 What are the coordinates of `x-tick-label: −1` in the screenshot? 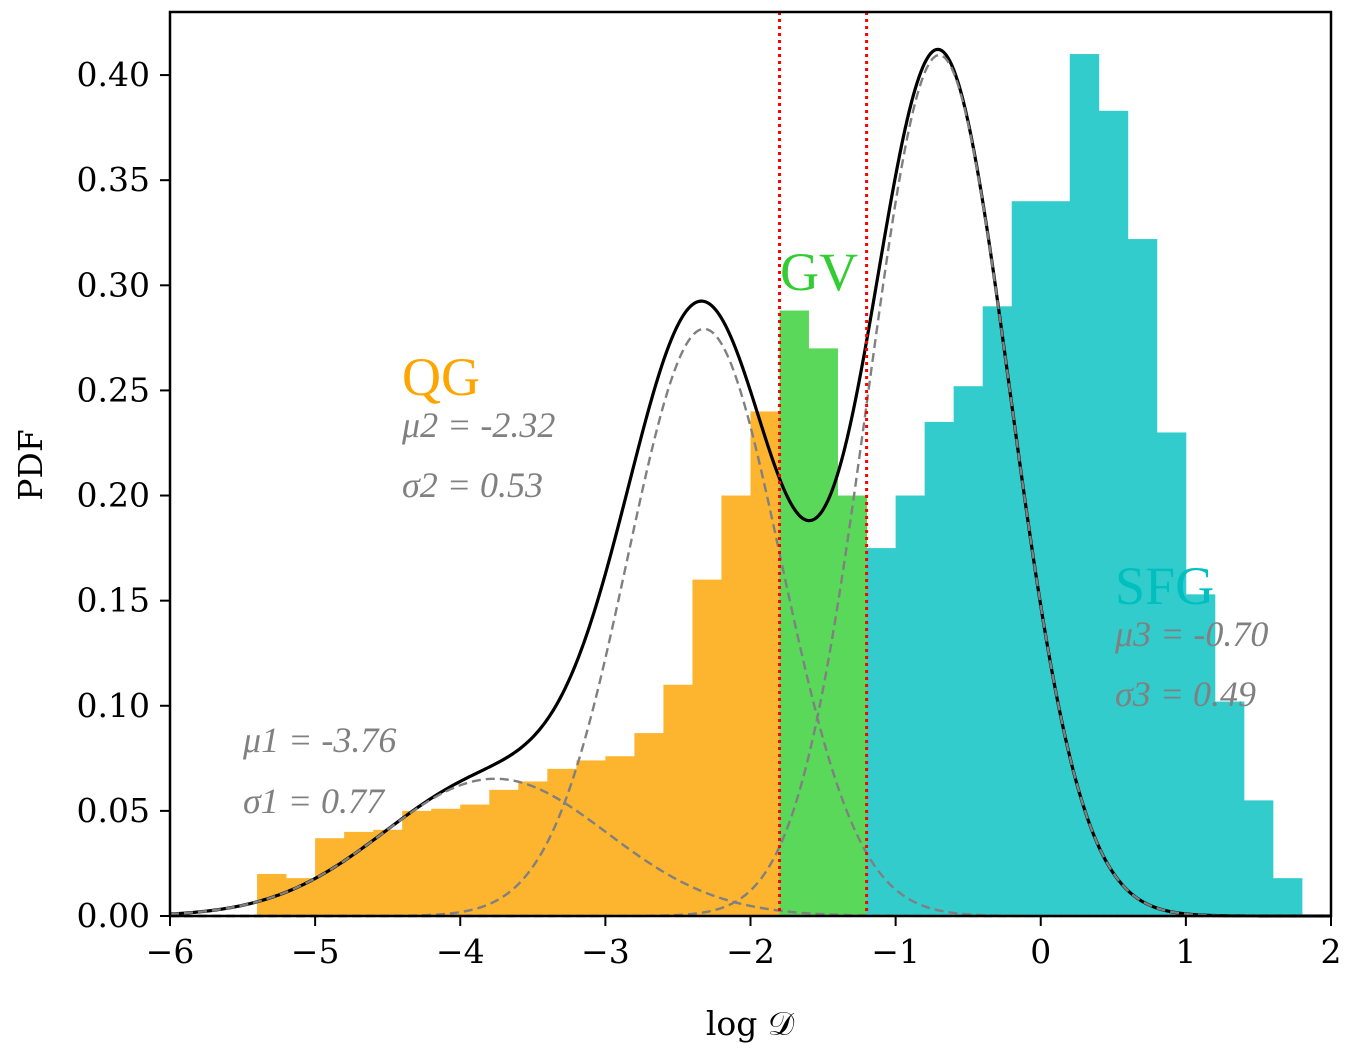 It's located at (895, 951).